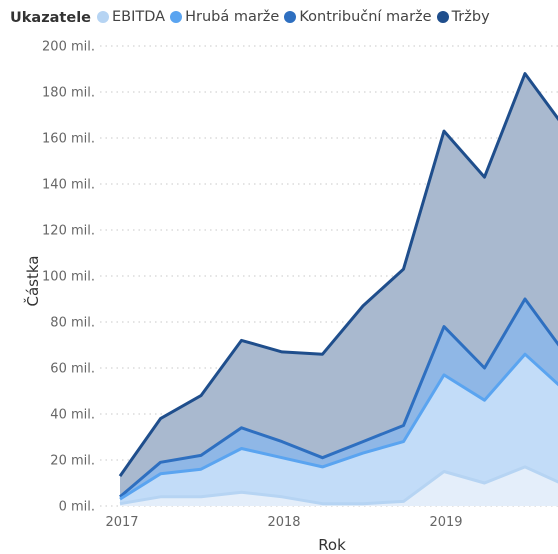  Describe the element at coordinates (121, 522) in the screenshot. I see `x-tick-label: 2017` at that location.